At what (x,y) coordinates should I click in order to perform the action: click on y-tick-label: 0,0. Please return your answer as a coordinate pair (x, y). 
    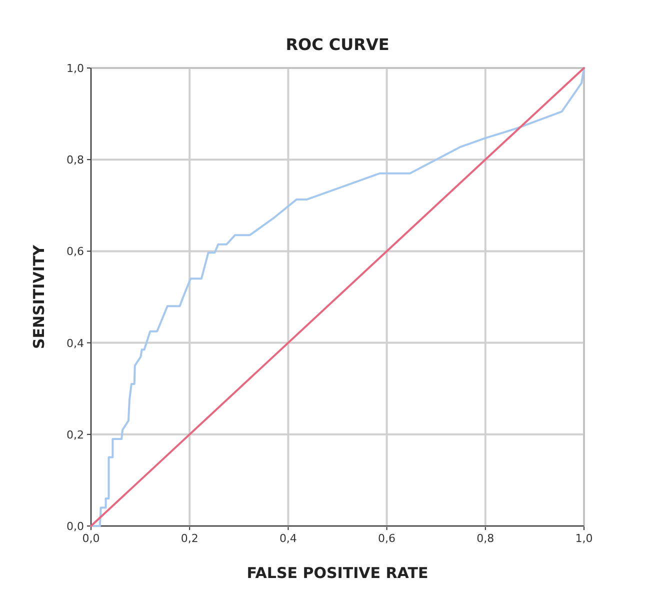
    Looking at the image, I should click on (75, 526).